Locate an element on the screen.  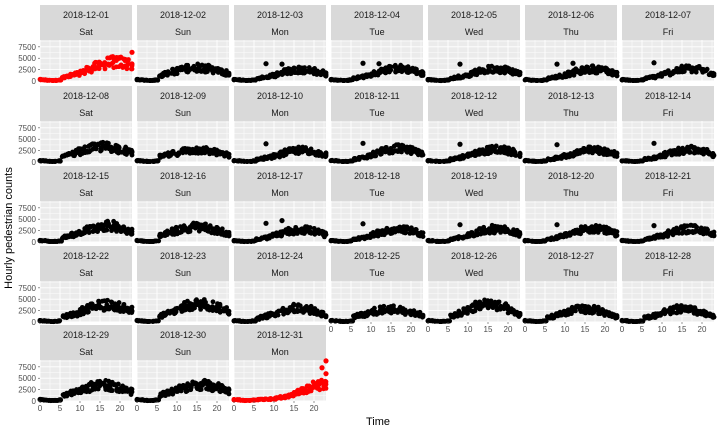
facet-weekday-label: Sat is located at coordinates (86, 113).